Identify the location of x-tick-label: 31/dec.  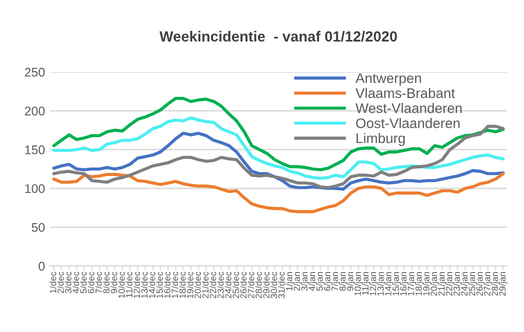
(281, 285).